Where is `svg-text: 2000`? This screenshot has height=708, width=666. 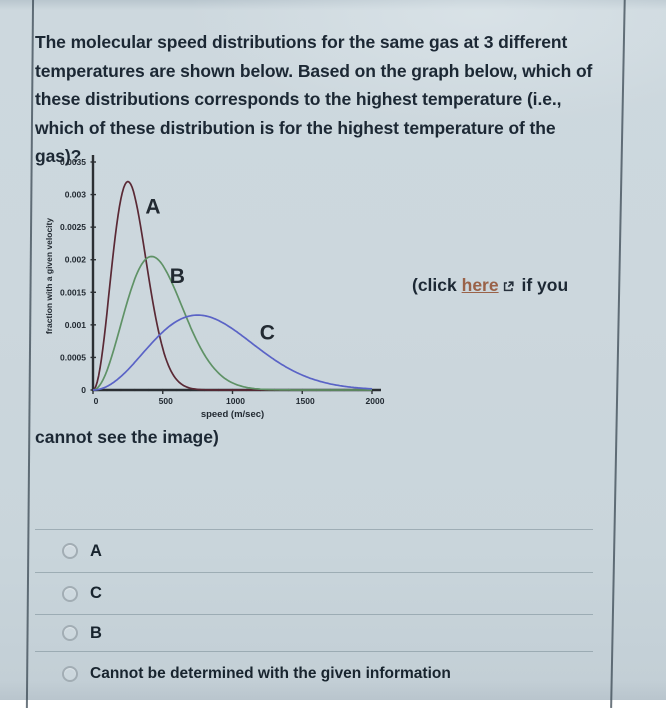 svg-text: 2000 is located at coordinates (375, 401).